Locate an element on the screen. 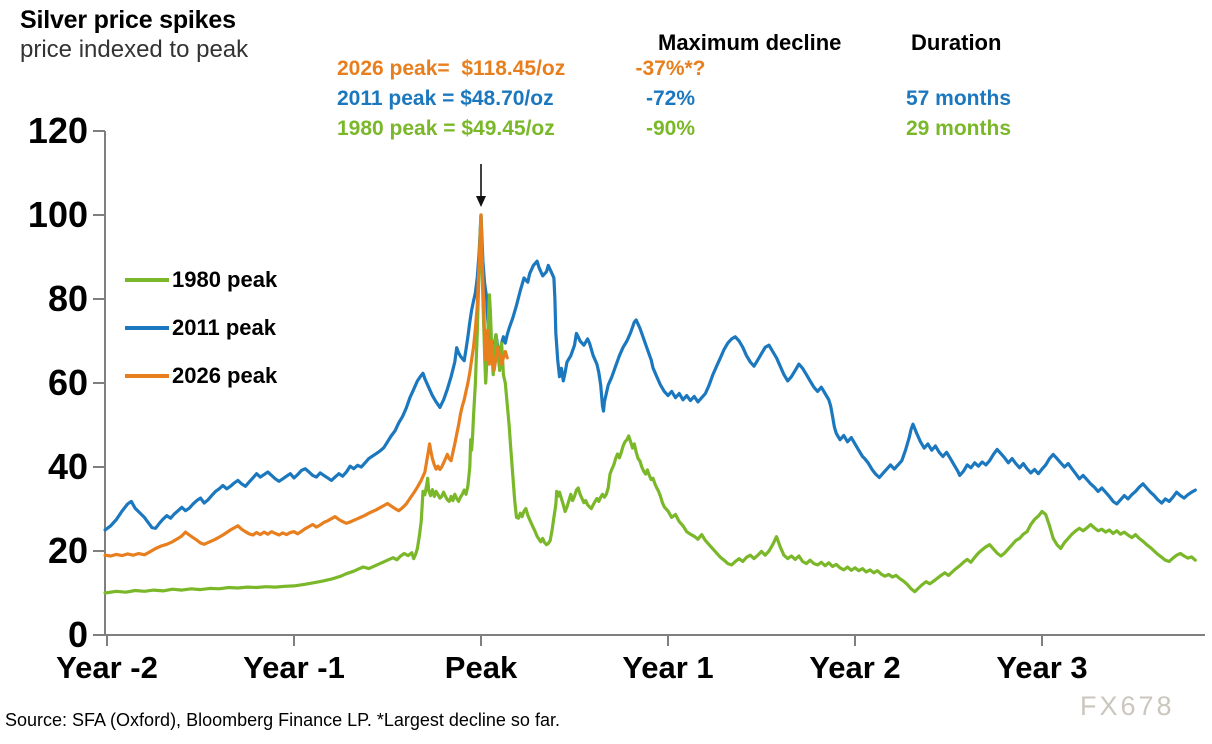  watermark-fx678: FX678 is located at coordinates (1127, 706).